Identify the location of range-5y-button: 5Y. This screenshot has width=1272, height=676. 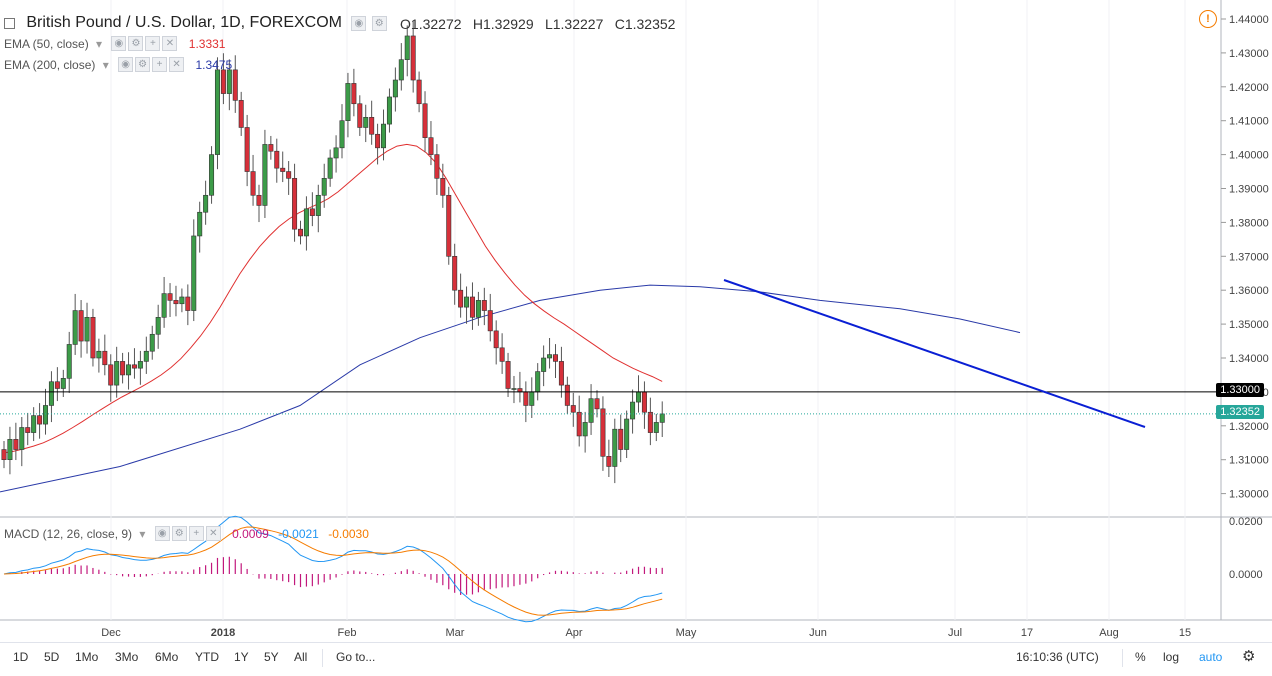
(271, 657).